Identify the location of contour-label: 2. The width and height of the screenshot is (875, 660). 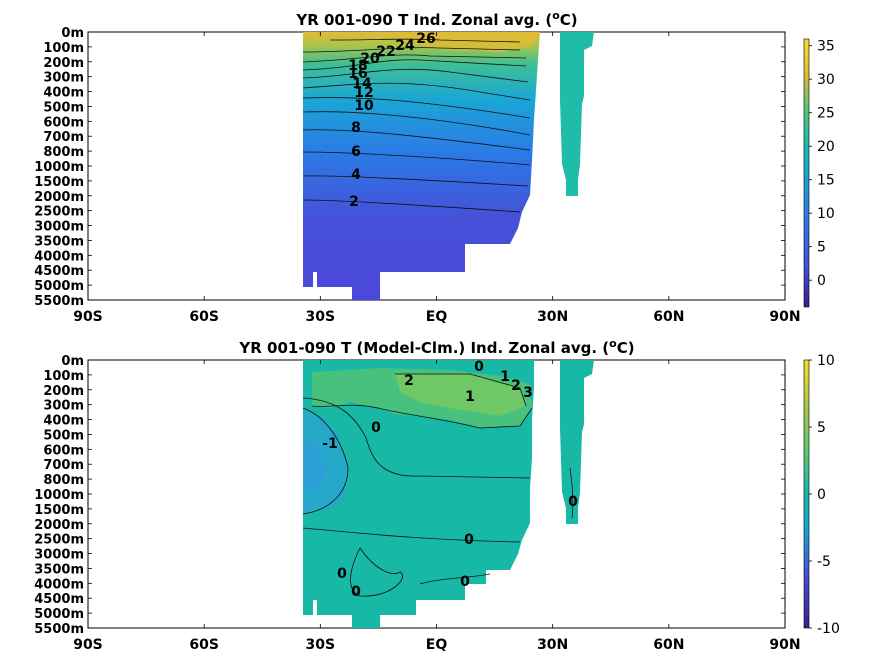
(354, 202).